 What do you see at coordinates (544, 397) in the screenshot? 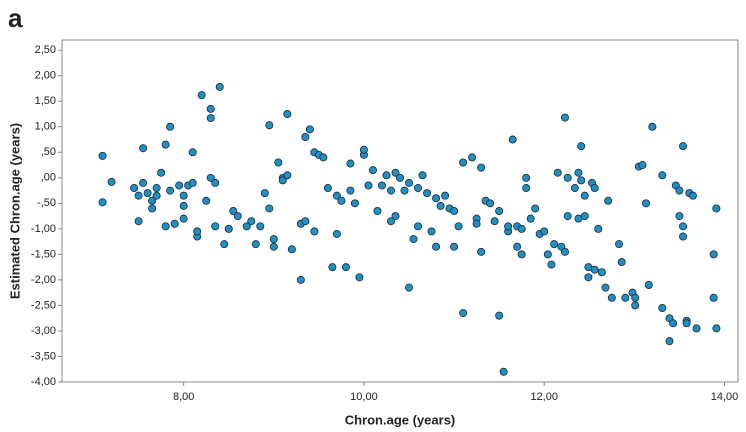
I see `x-tick-label: 12,00` at bounding box center [544, 397].